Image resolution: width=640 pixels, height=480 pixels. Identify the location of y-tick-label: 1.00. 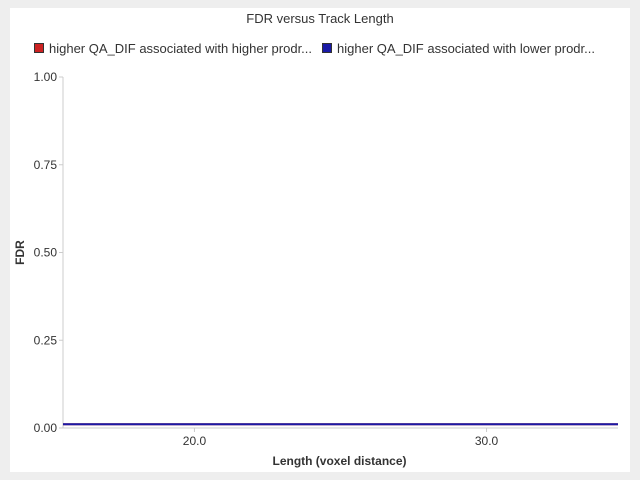
(46, 77).